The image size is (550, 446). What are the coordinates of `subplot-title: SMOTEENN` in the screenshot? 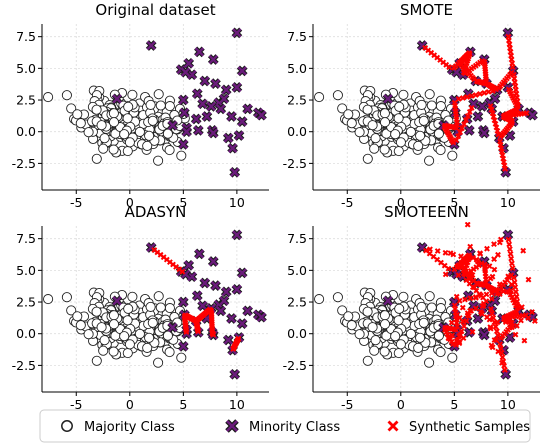 It's located at (426, 212).